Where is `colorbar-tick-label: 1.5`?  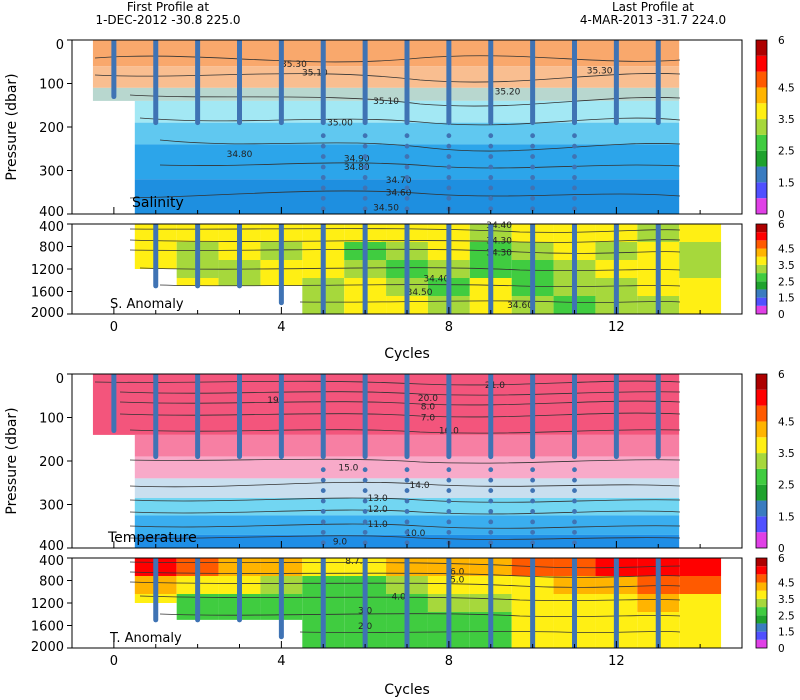
colorbar-tick-label: 1.5 is located at coordinates (786, 299).